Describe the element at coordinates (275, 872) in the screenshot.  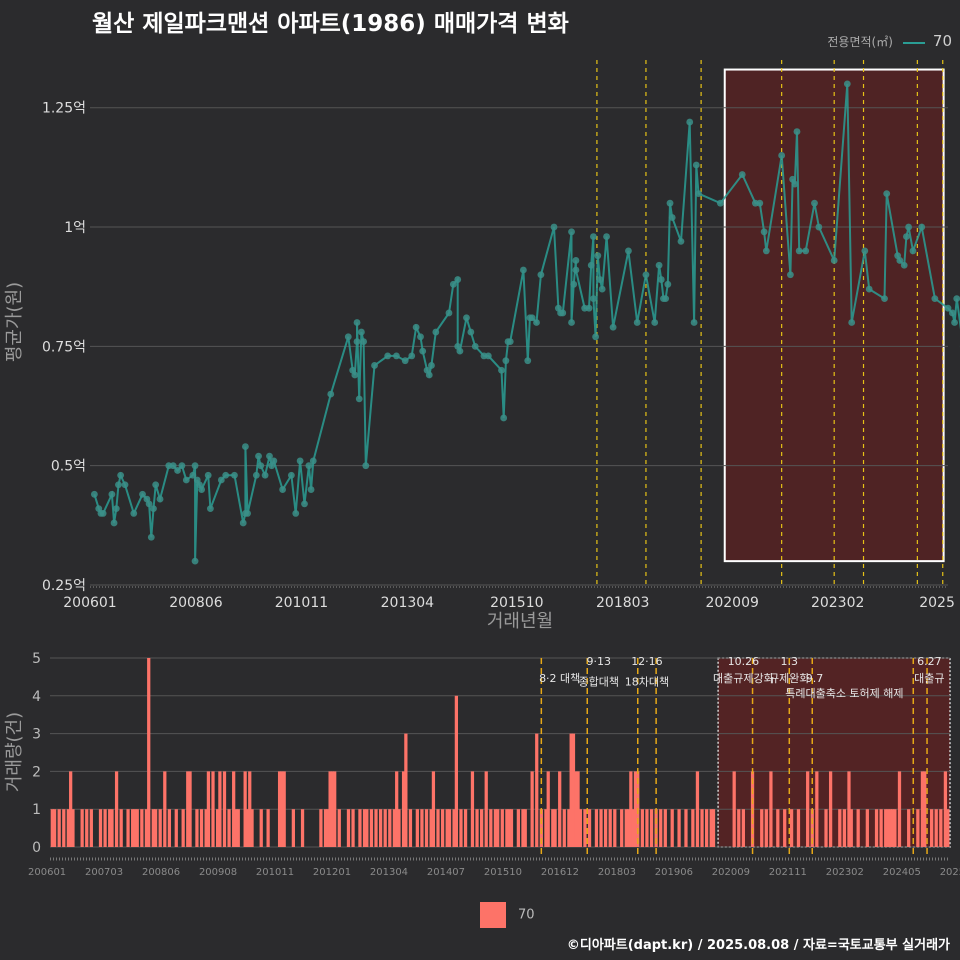
I see `volume-x-tick-label: 201011` at that location.